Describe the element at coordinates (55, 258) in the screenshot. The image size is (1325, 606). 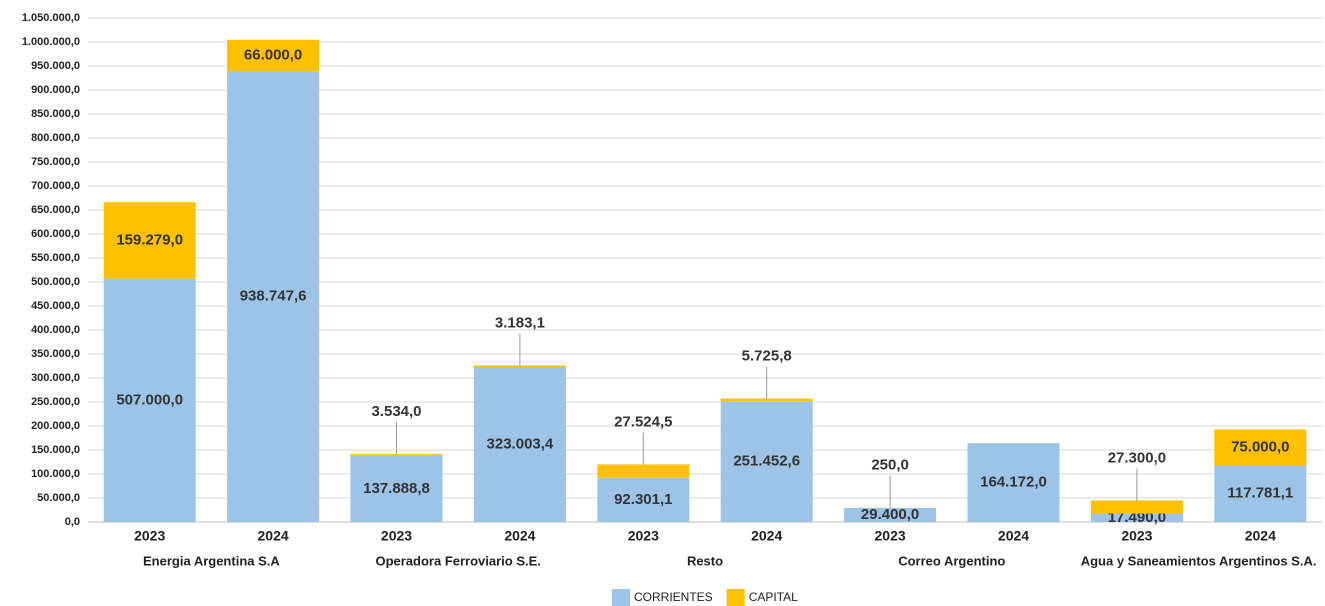
I see `y-tick-label: 550.000,0` at that location.